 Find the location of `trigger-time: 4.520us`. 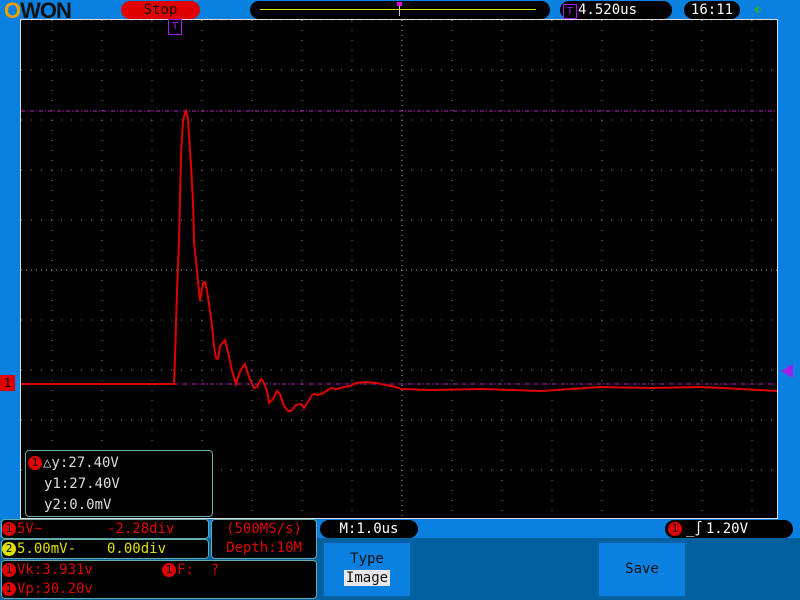

trigger-time: 4.520us is located at coordinates (608, 10).